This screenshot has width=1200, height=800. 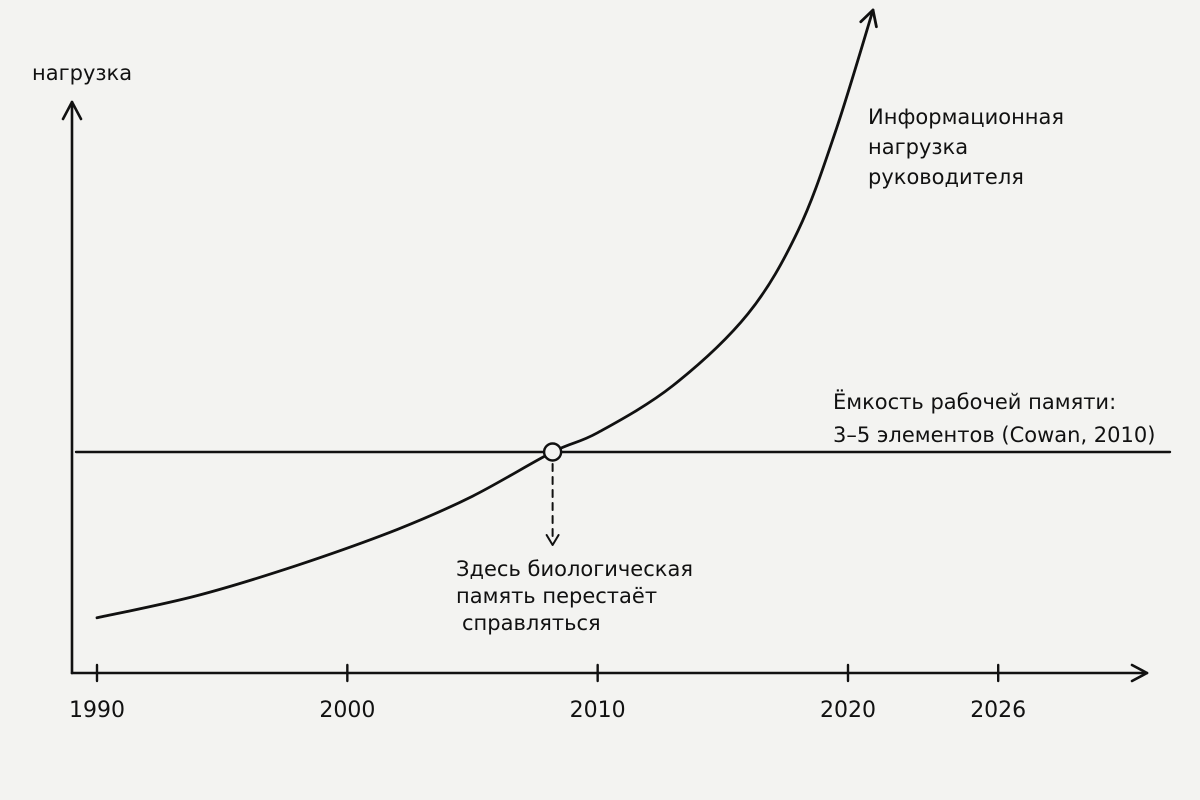 What do you see at coordinates (598, 710) in the screenshot?
I see `x-tick-label-2010: 2010` at bounding box center [598, 710].